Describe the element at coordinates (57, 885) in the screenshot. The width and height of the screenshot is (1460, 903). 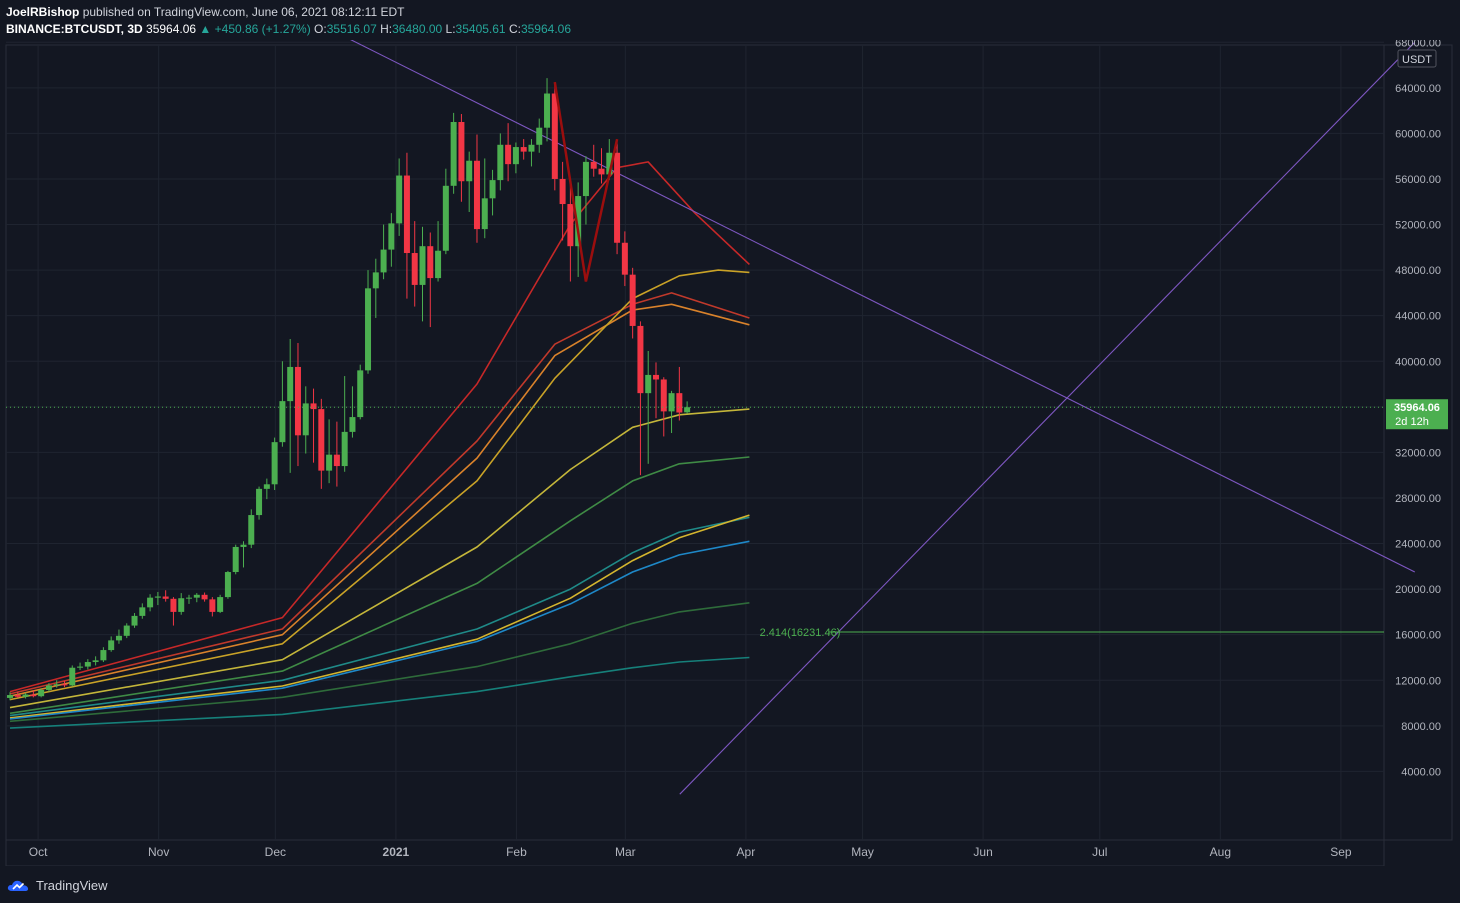
I see `footer-brand: TradingView` at that location.